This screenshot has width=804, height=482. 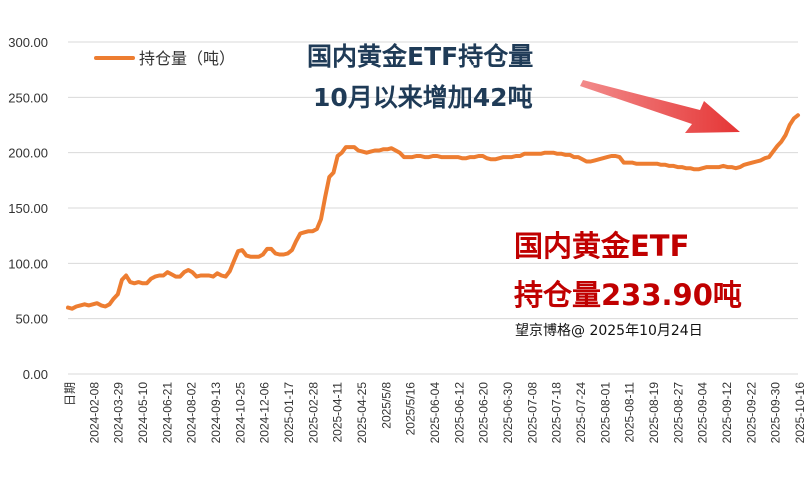 I want to click on x-tick-label: 2025-06-04, so click(x=435, y=413).